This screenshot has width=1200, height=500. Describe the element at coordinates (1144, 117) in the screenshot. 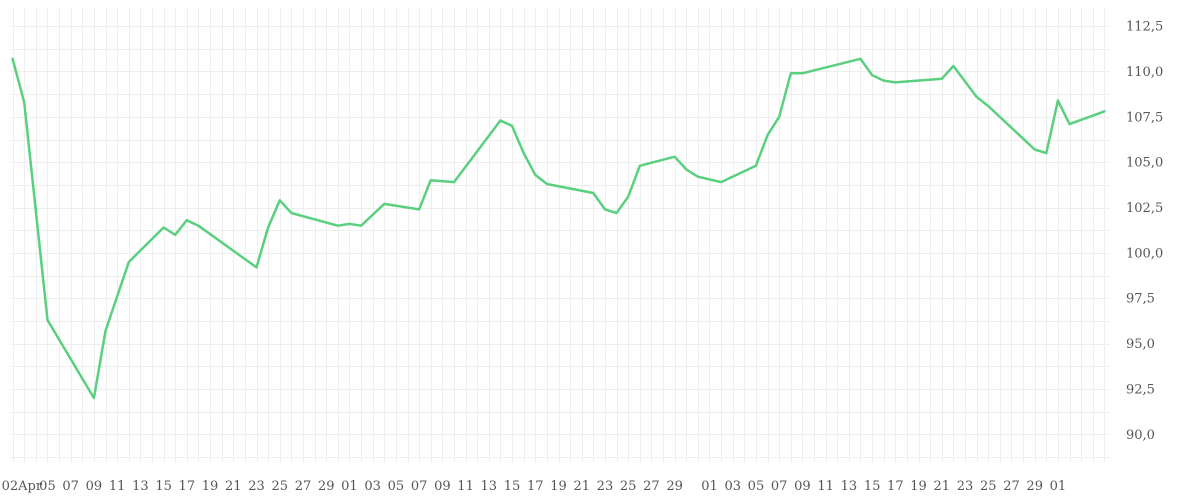

I see `y-tick-label: 107,5` at that location.